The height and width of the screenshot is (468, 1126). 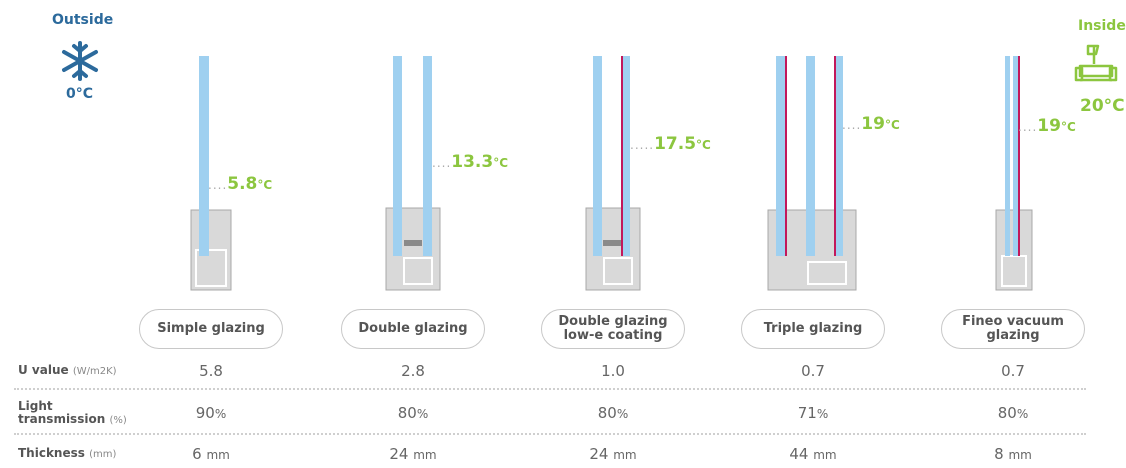 What do you see at coordinates (871, 124) in the screenshot?
I see `temp-triple: ....19°C` at bounding box center [871, 124].